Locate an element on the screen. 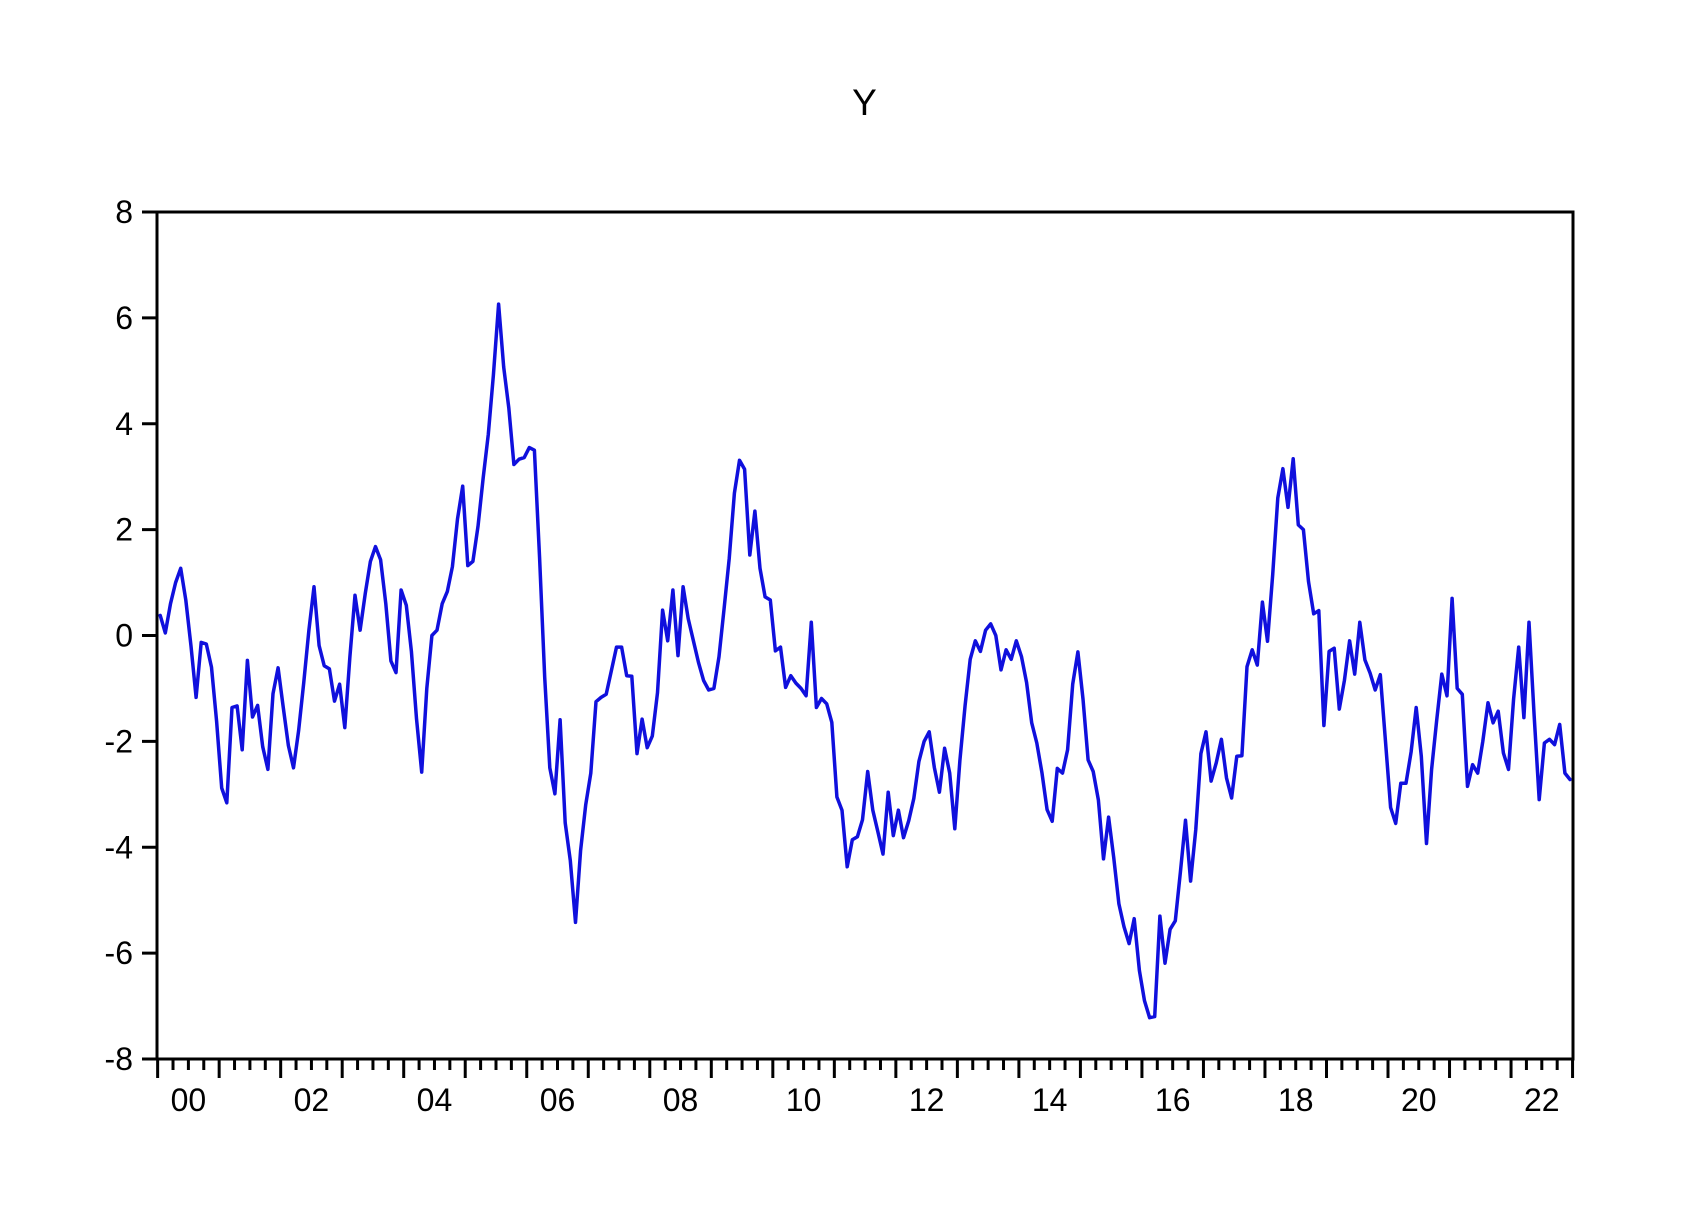  x-axis-tick-label: 02 is located at coordinates (312, 1100).